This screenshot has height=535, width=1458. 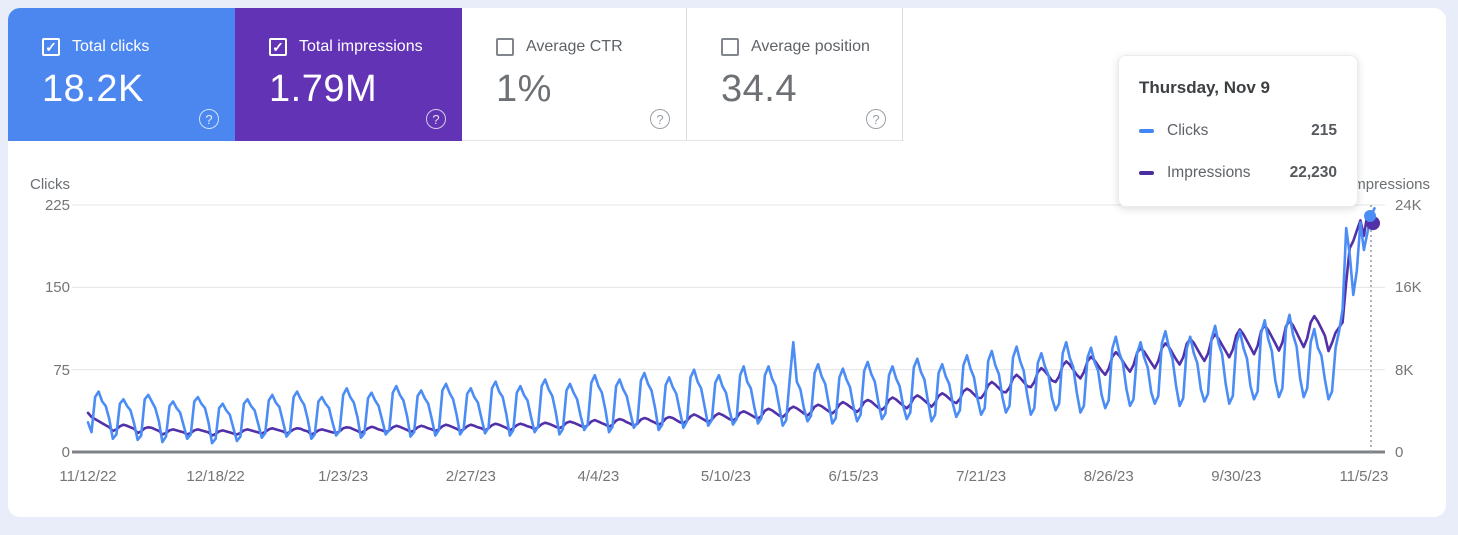 I want to click on x-axis-tick: 1/23/23, so click(x=343, y=476).